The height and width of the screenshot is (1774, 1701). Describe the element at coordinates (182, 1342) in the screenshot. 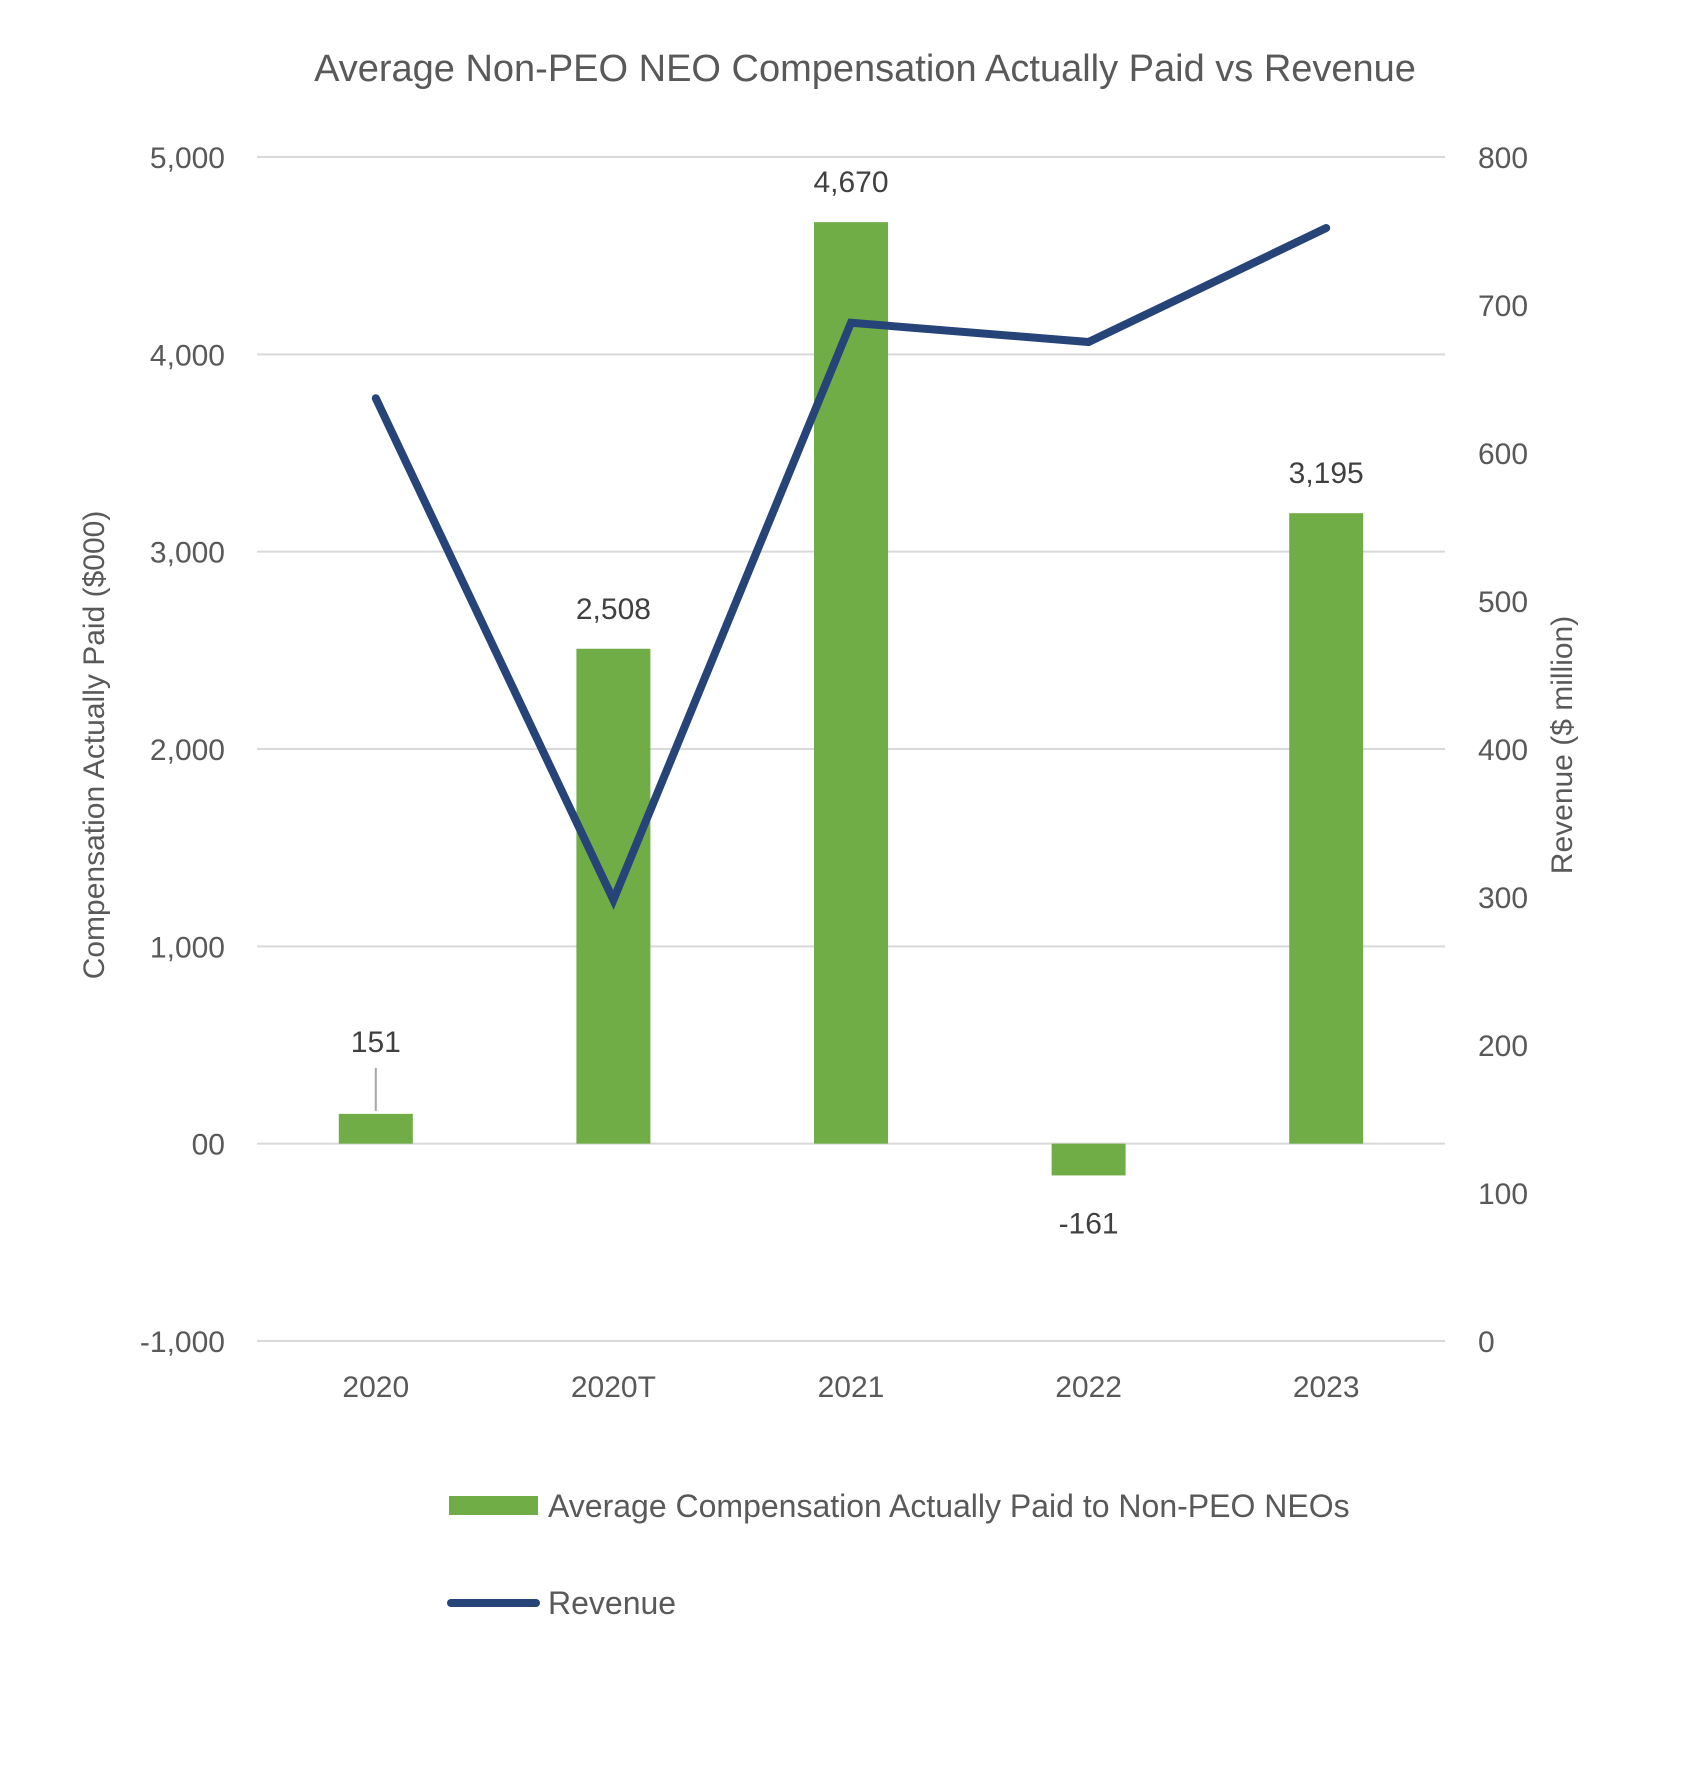

I see `left-tick-label: -1,000` at that location.